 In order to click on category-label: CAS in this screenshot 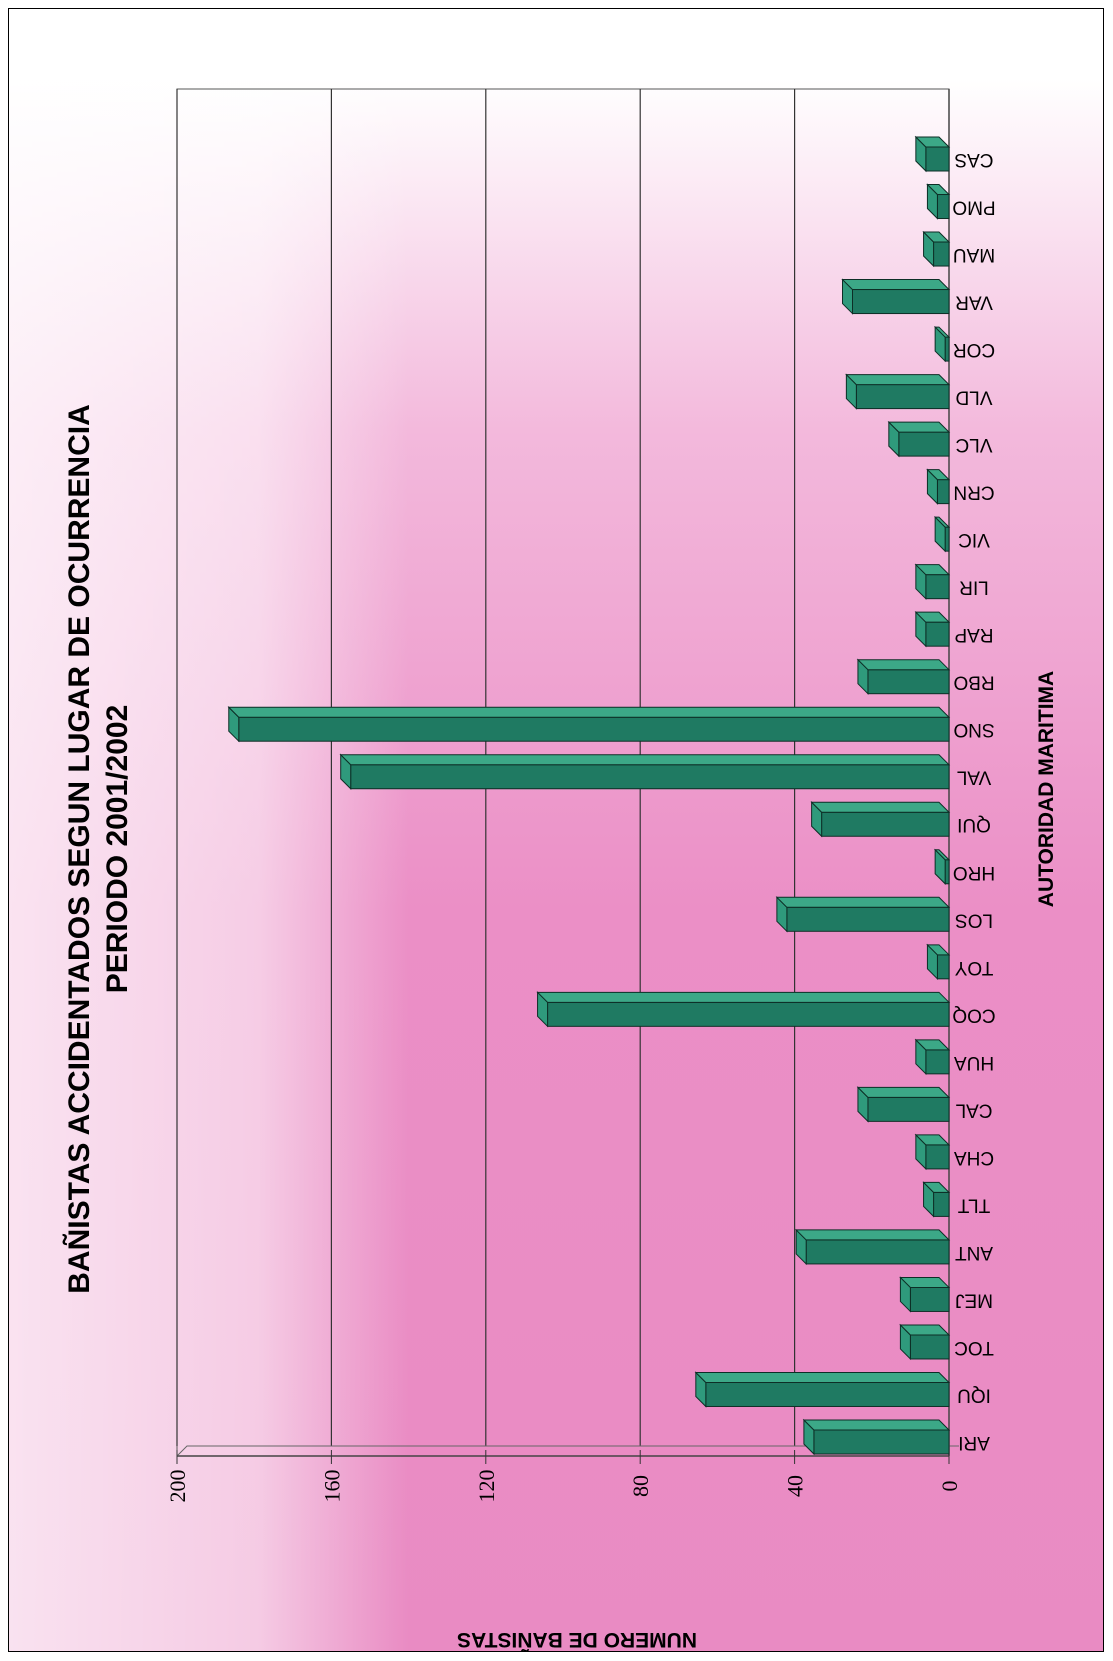, I will do `click(973, 159)`.